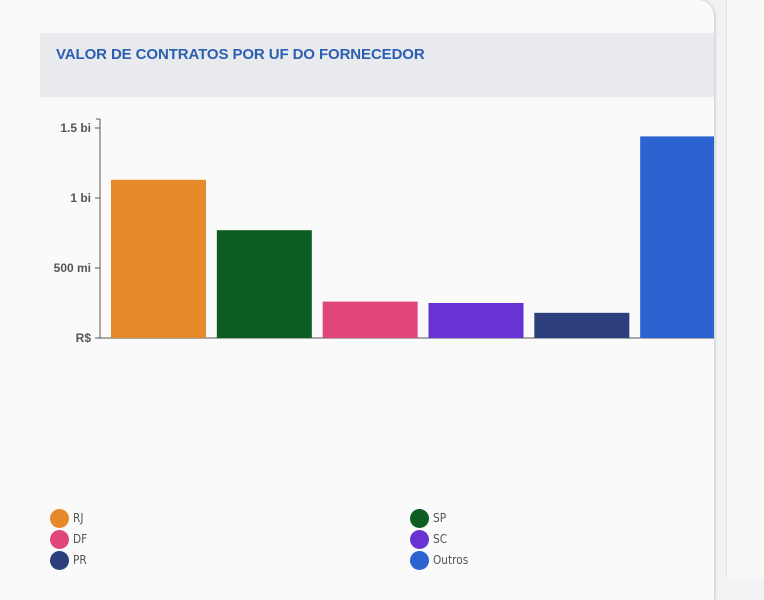 The image size is (764, 600). What do you see at coordinates (59, 560) in the screenshot?
I see `legend-swatch-pr` at bounding box center [59, 560].